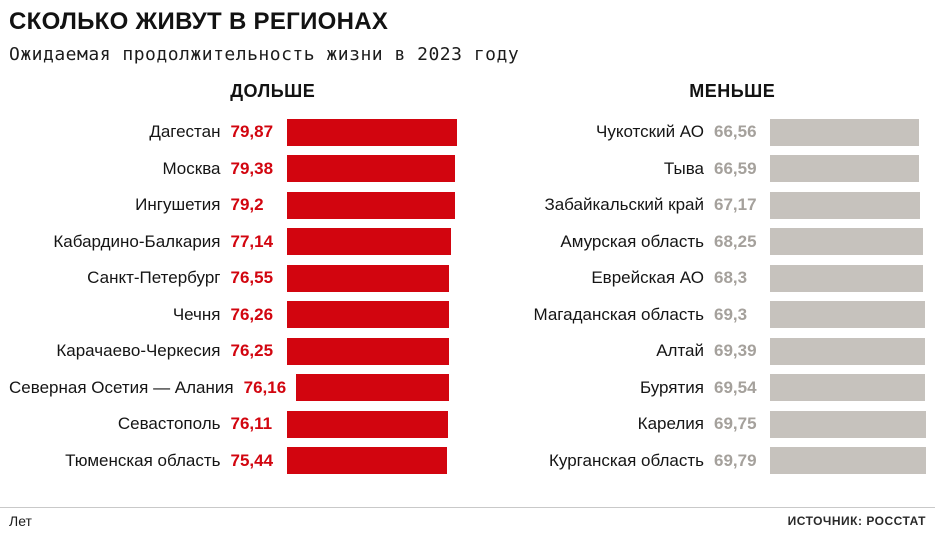 The height and width of the screenshot is (534, 935). What do you see at coordinates (185, 132) in the screenshot?
I see `region-label: Дагестан` at bounding box center [185, 132].